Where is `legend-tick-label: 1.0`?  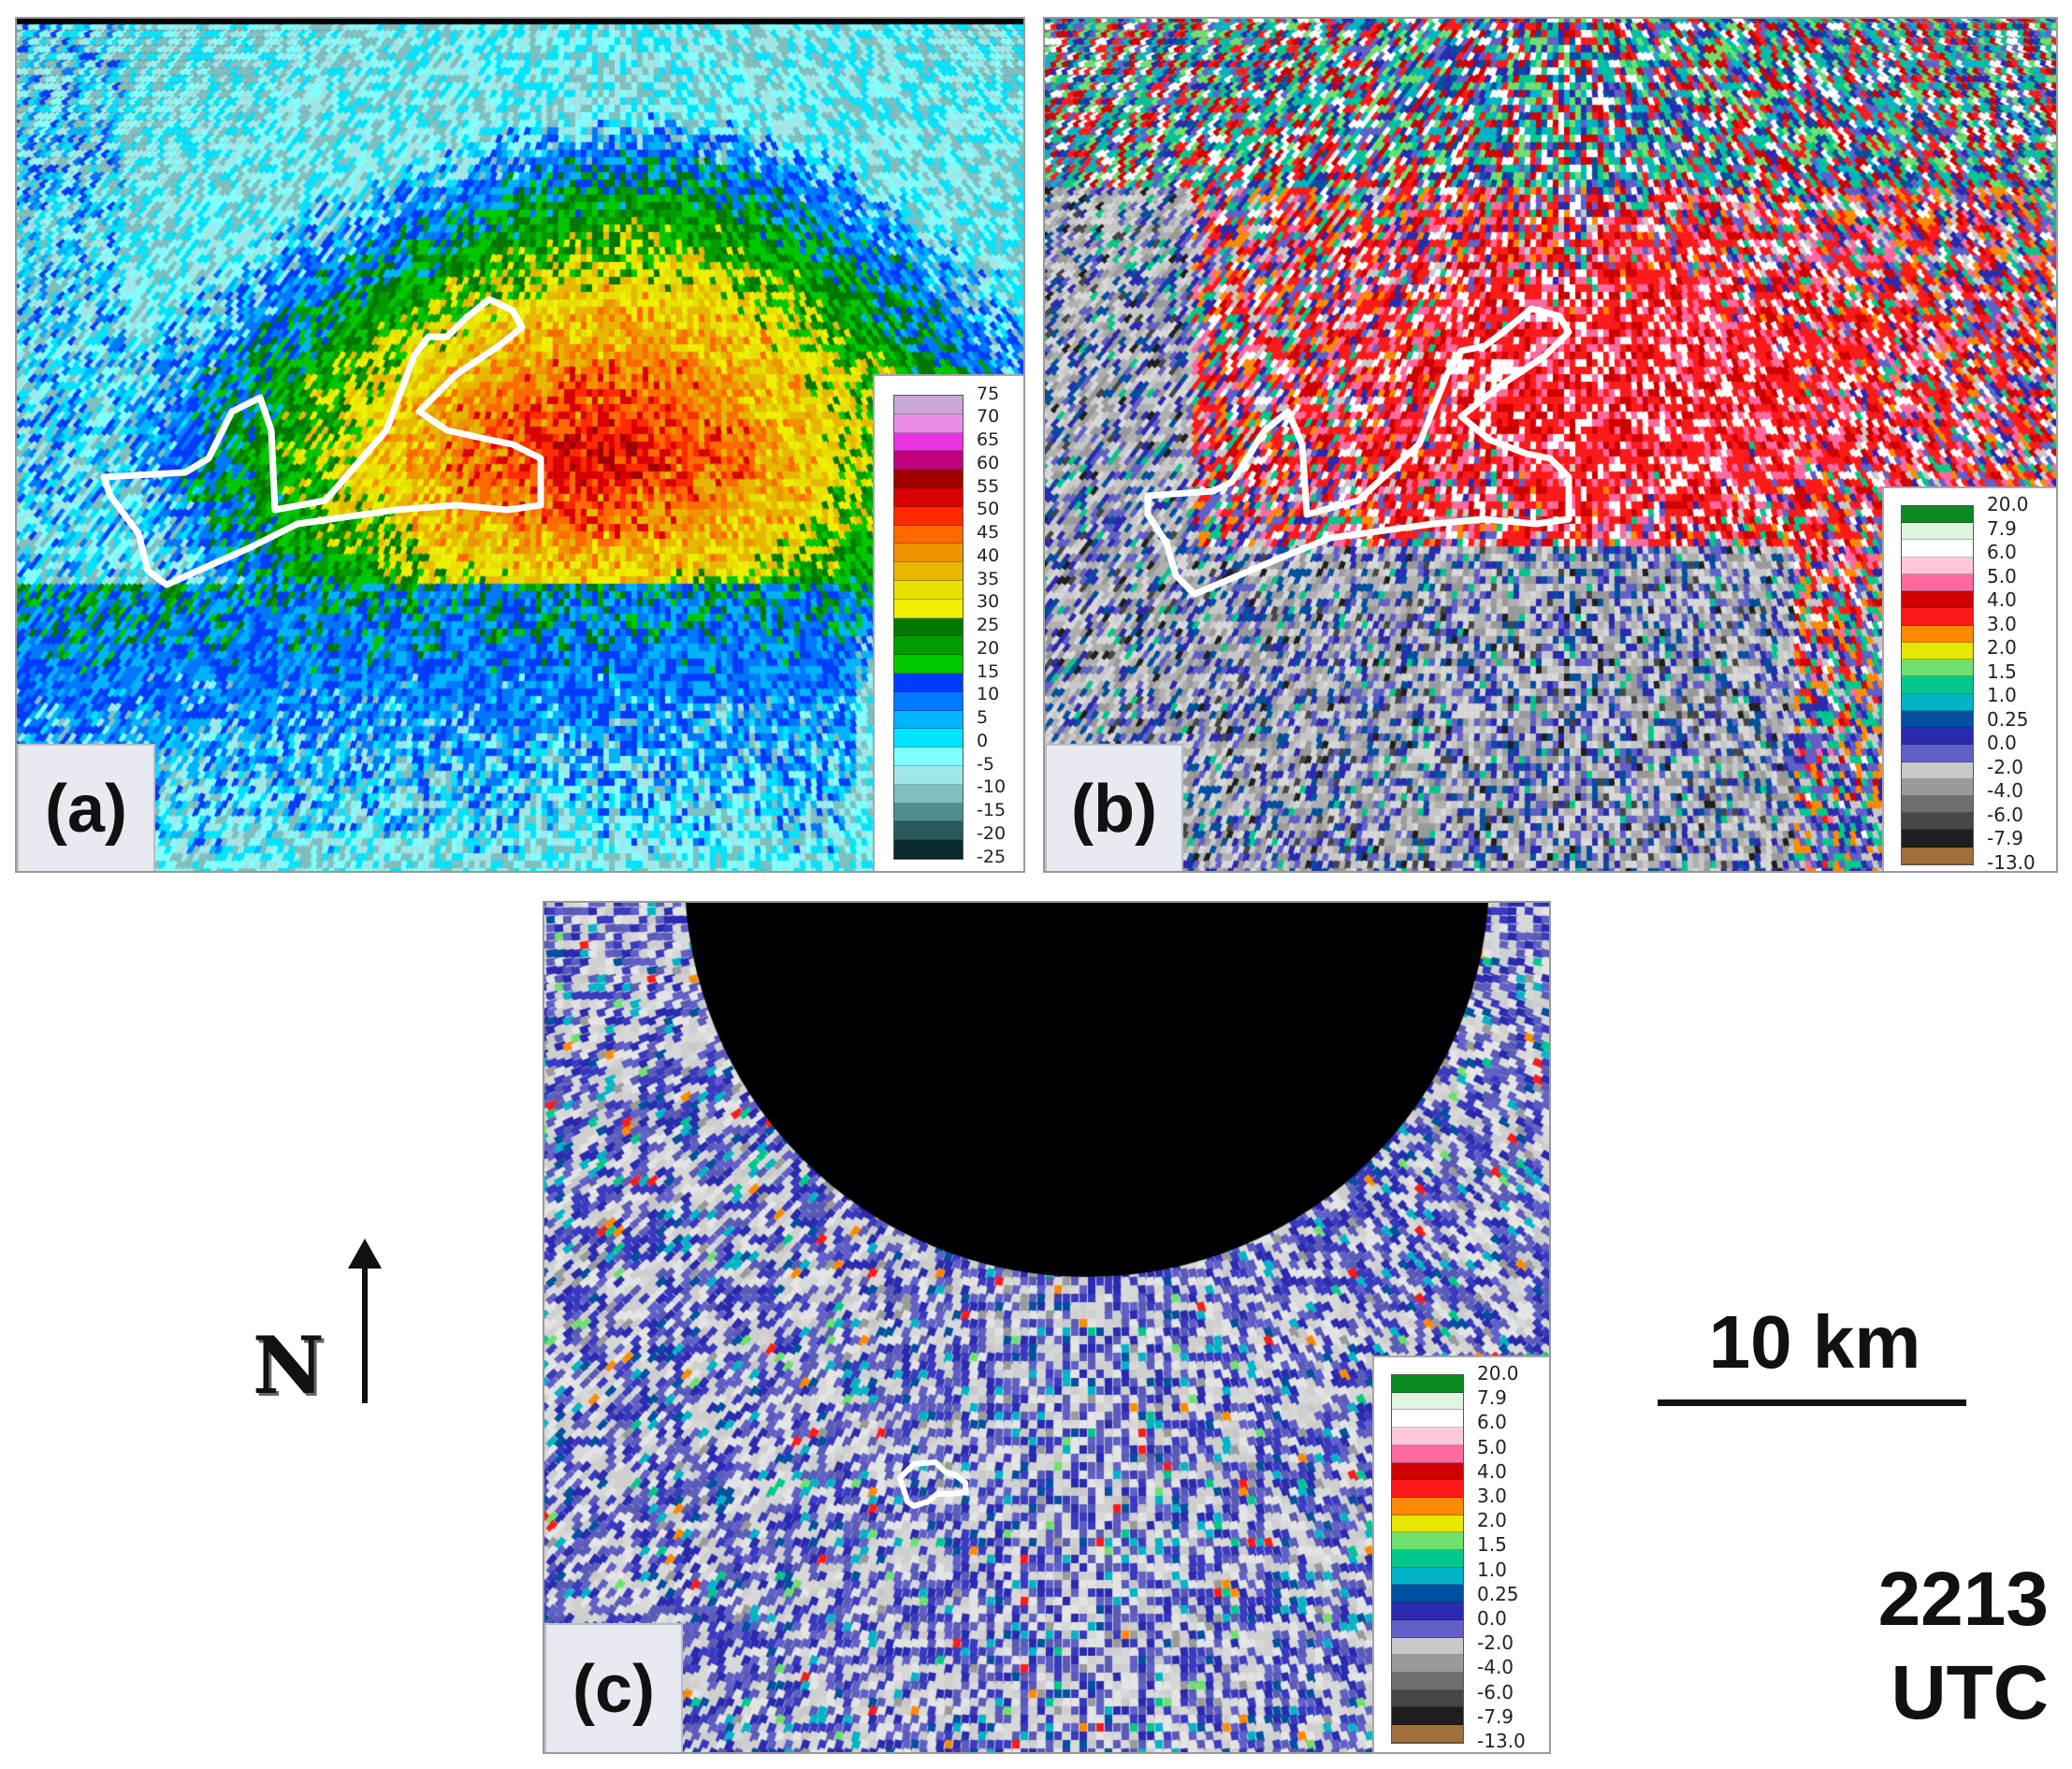
legend-tick-label: 1.0 is located at coordinates (1492, 1569).